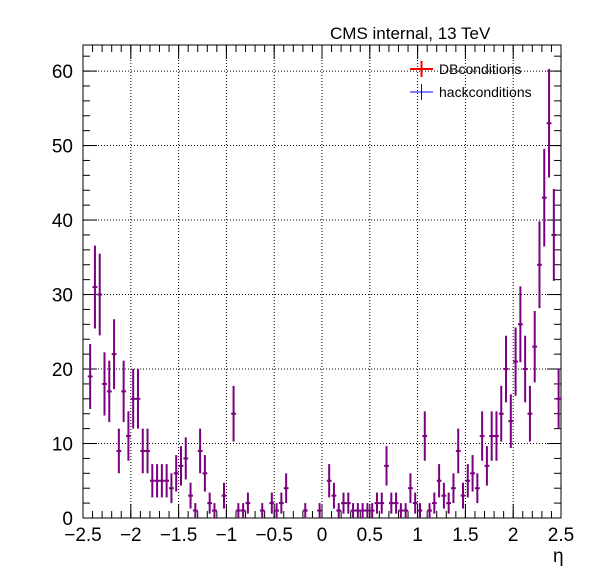 This screenshot has width=598, height=576. What do you see at coordinates (179, 535) in the screenshot?
I see `x-tick-label: −1.5` at bounding box center [179, 535].